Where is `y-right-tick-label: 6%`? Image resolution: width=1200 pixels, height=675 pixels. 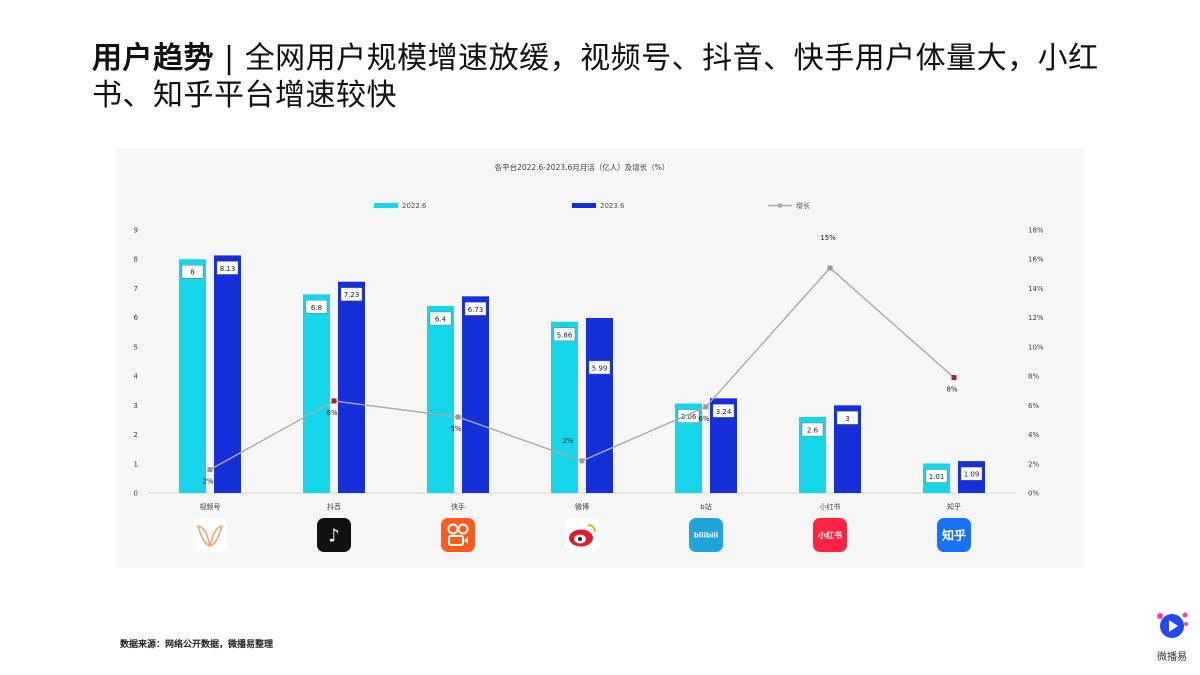
y-right-tick-label: 6% is located at coordinates (1033, 406).